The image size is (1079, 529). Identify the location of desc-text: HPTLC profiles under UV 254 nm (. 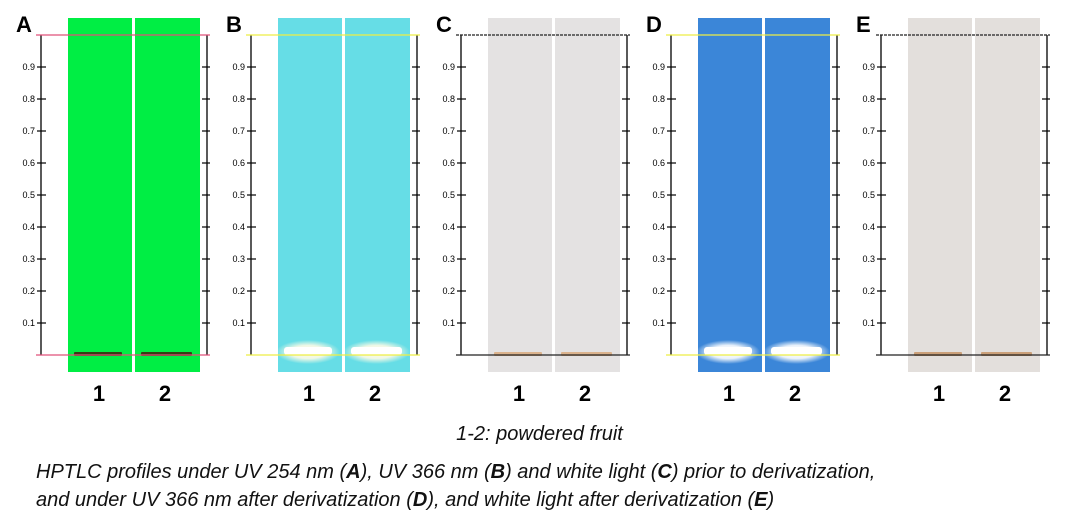
(191, 472).